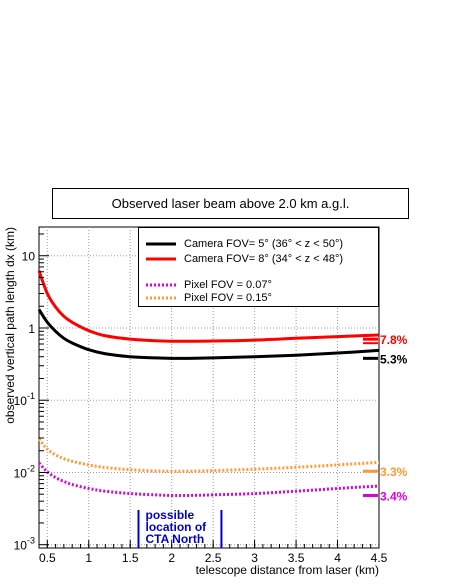  I want to click on right-markers-group: 7.8% 5.3% 3.3% 3.4%, so click(385, 418).